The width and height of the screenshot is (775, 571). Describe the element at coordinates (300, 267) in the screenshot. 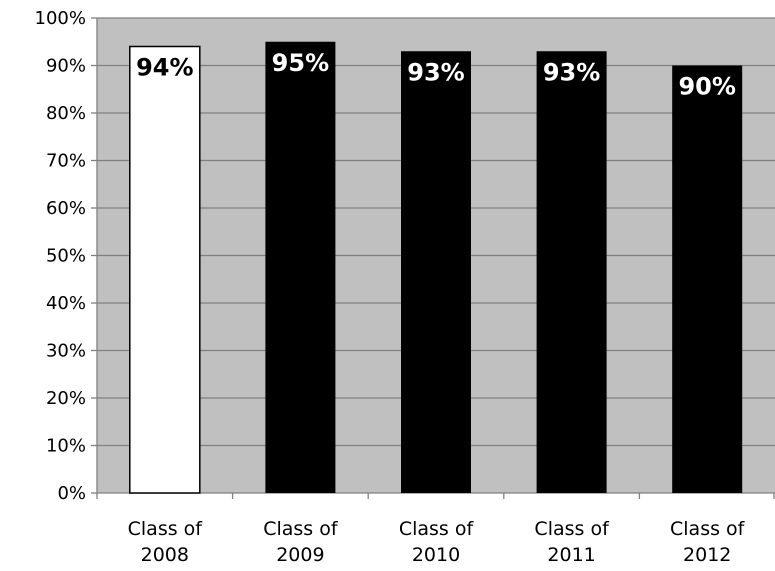

I see `bar-2009` at that location.